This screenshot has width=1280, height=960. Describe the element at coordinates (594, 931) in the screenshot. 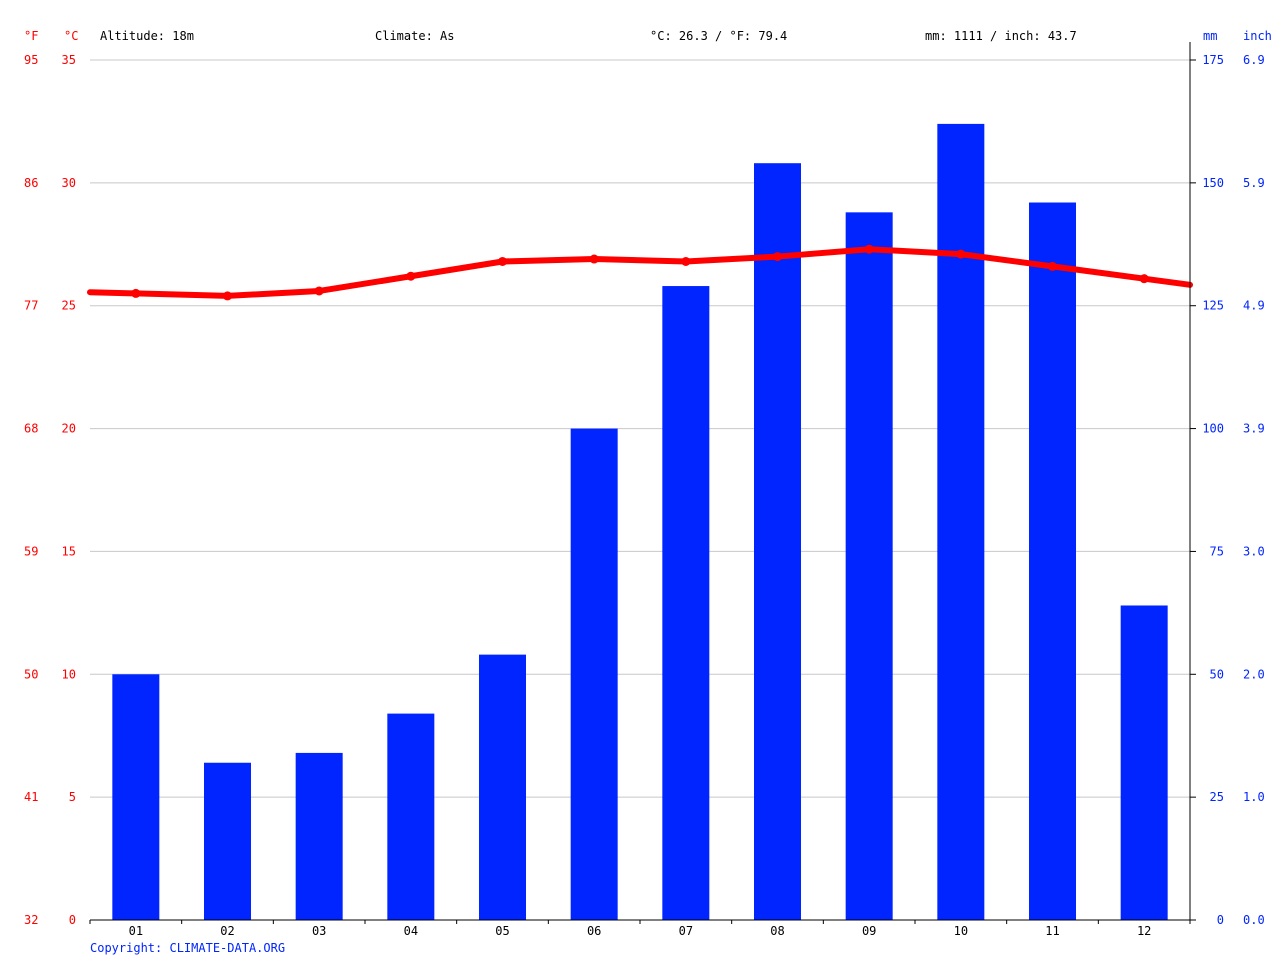

I see `month-tick-label: 06` at that location.